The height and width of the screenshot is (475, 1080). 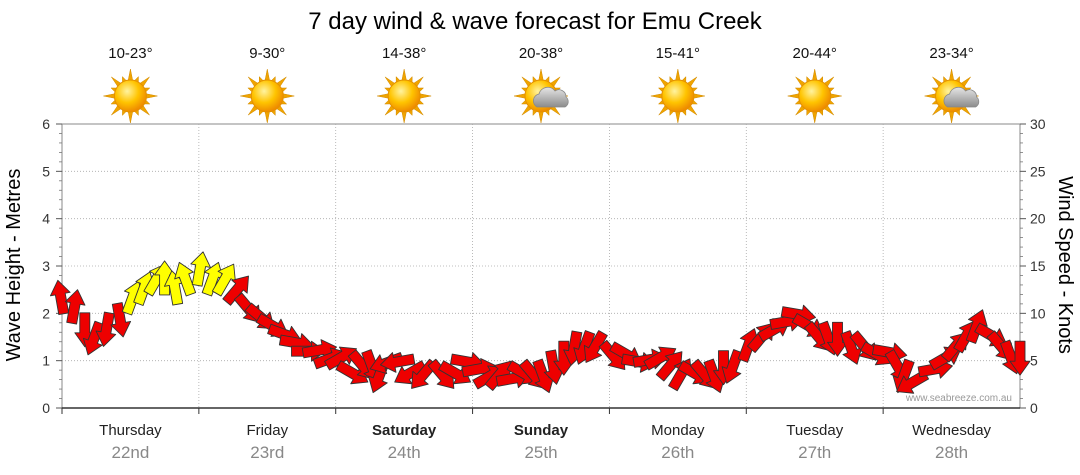 What do you see at coordinates (267, 430) in the screenshot?
I see `day-name-friday: Friday` at bounding box center [267, 430].